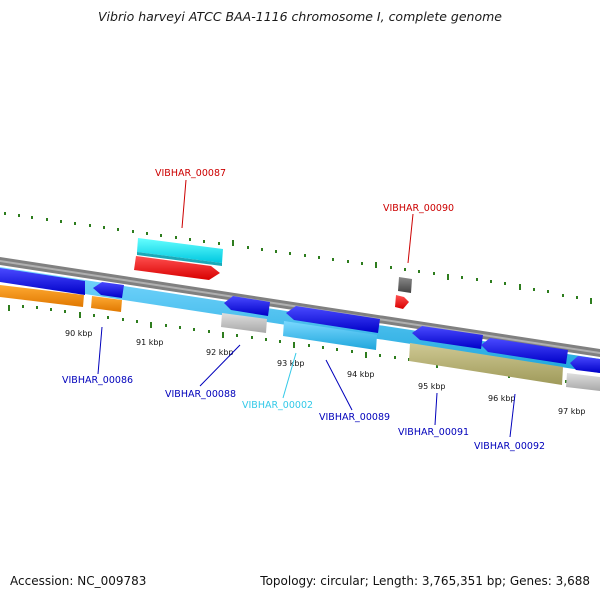  Describe the element at coordinates (585, 364) in the screenshot. I see `gene-blue-right` at that location.